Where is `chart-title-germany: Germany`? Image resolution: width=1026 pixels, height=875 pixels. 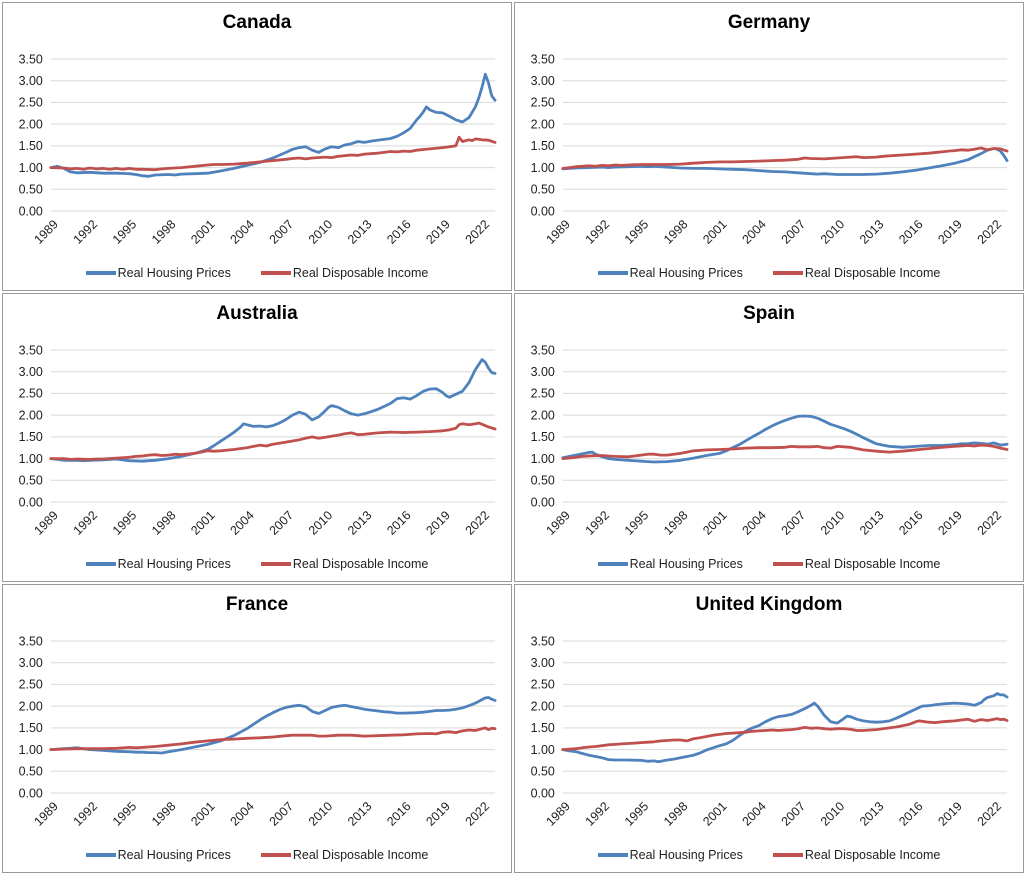
chart-title-germany: Germany is located at coordinates (769, 22).